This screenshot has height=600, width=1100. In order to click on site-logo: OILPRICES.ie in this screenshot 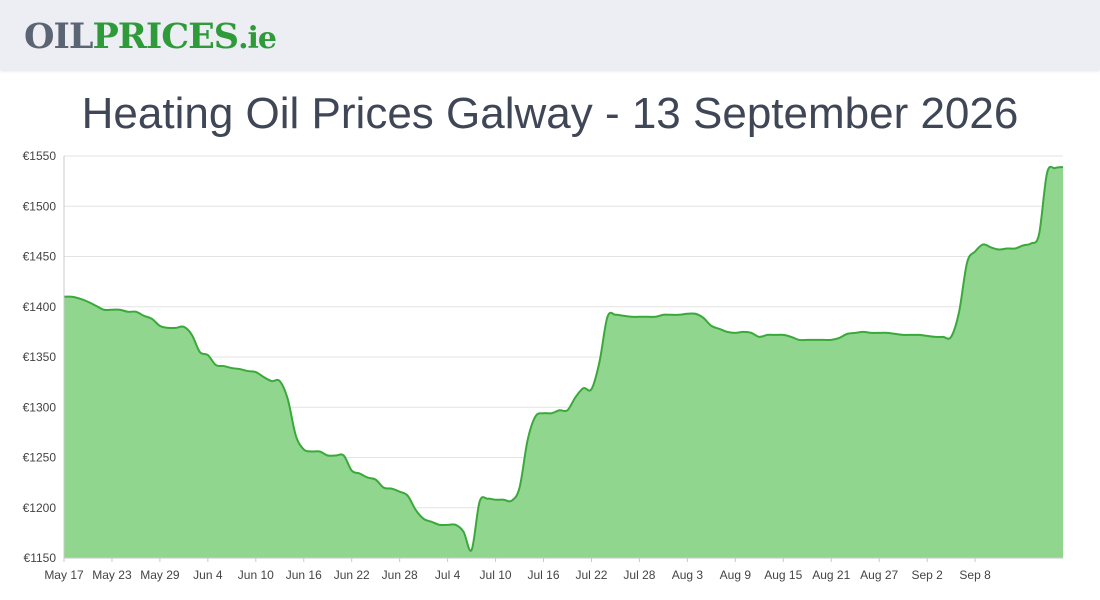, I will do `click(150, 38)`.